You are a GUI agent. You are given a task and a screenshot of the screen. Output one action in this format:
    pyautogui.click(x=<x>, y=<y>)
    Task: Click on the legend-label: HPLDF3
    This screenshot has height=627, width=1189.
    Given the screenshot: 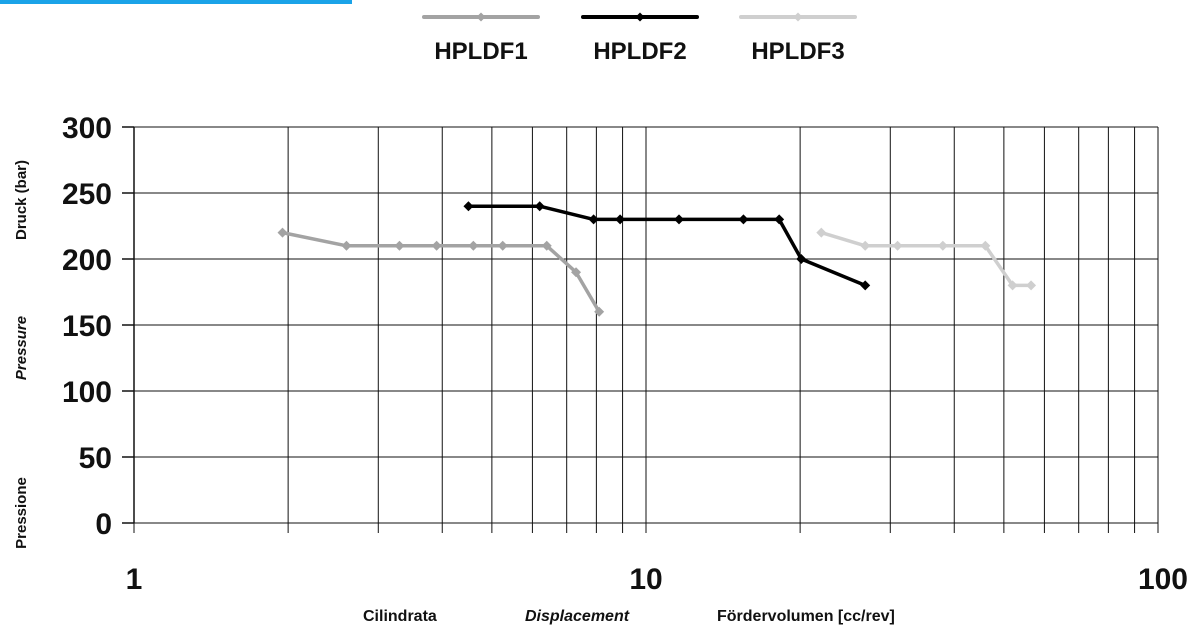 What is the action you would take?
    pyautogui.click(x=797, y=51)
    